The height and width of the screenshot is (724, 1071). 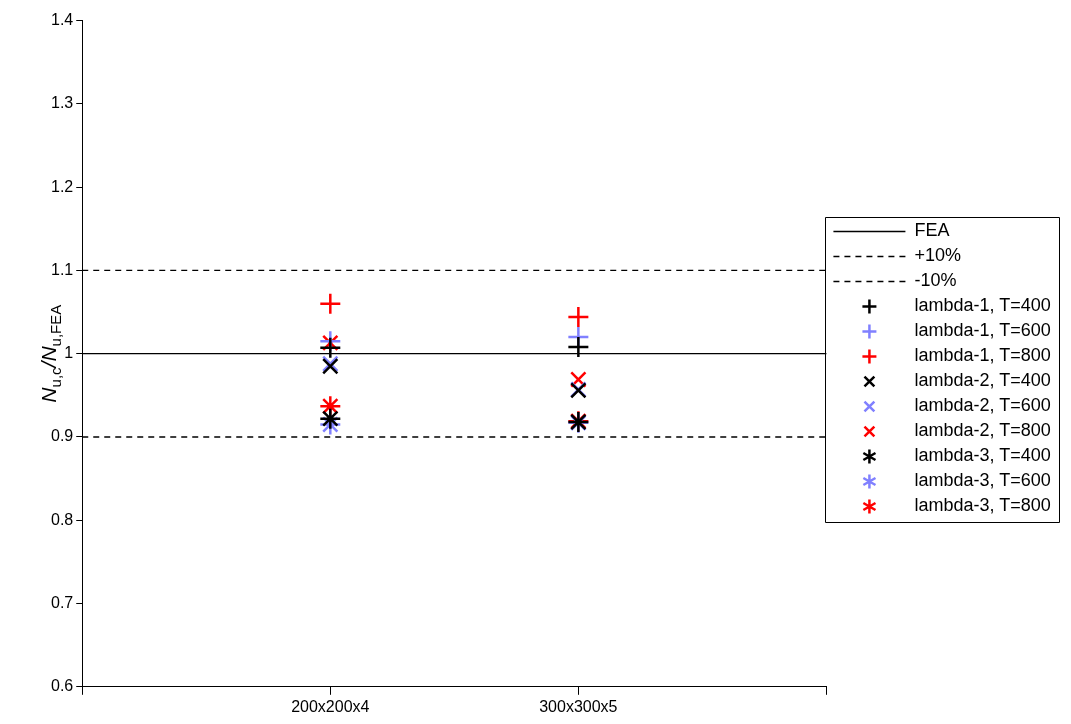 I want to click on y-tick-label: 1, so click(x=69, y=353).